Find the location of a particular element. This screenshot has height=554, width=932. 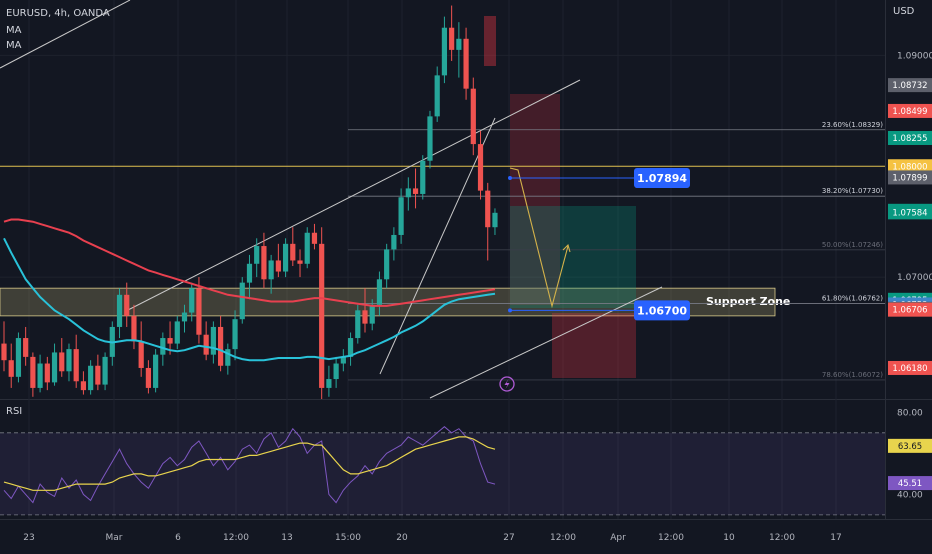

fib-level-label: 78.60%(1.06072) is located at coordinates (852, 375).